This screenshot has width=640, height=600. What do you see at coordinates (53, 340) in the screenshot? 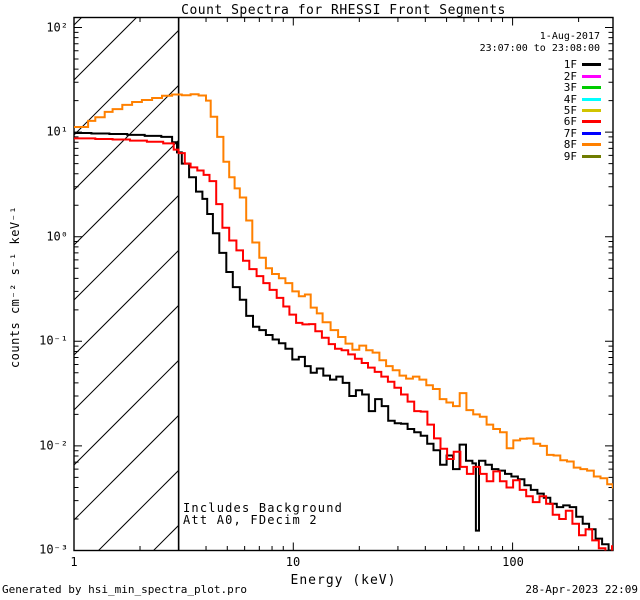
I see `y-tick-label: 10⁻¹` at bounding box center [53, 340].